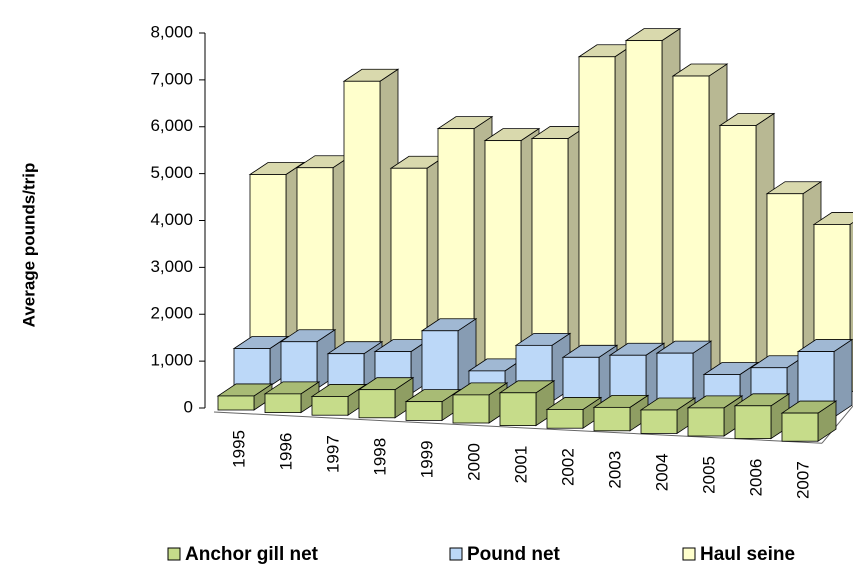  Describe the element at coordinates (171, 360) in the screenshot. I see `y-tick-label: 1,000` at that location.